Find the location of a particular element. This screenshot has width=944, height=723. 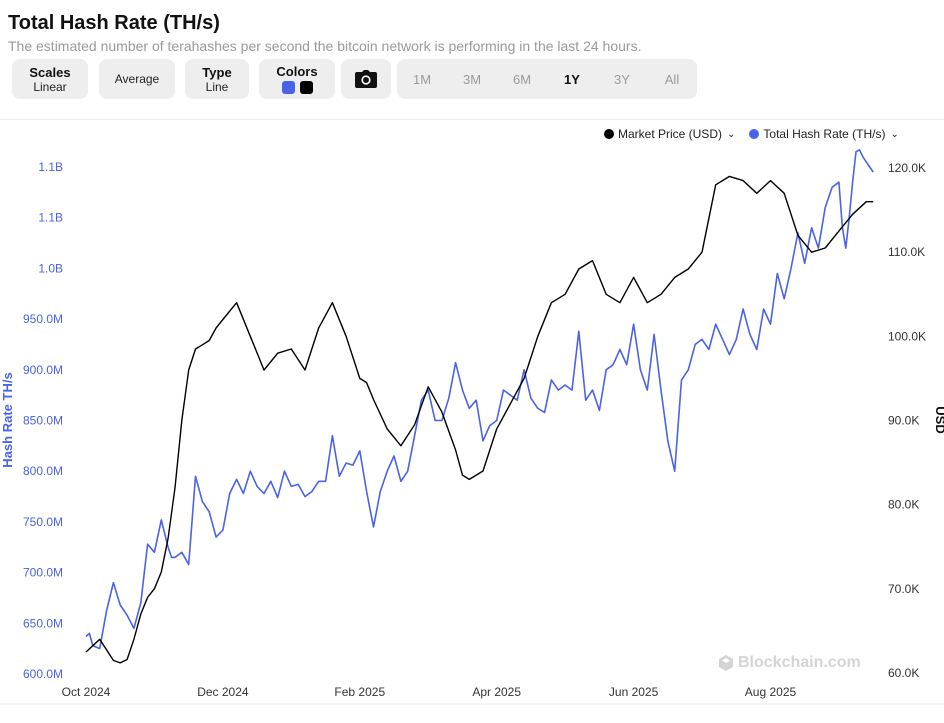

range-all-button: All is located at coordinates (672, 79).